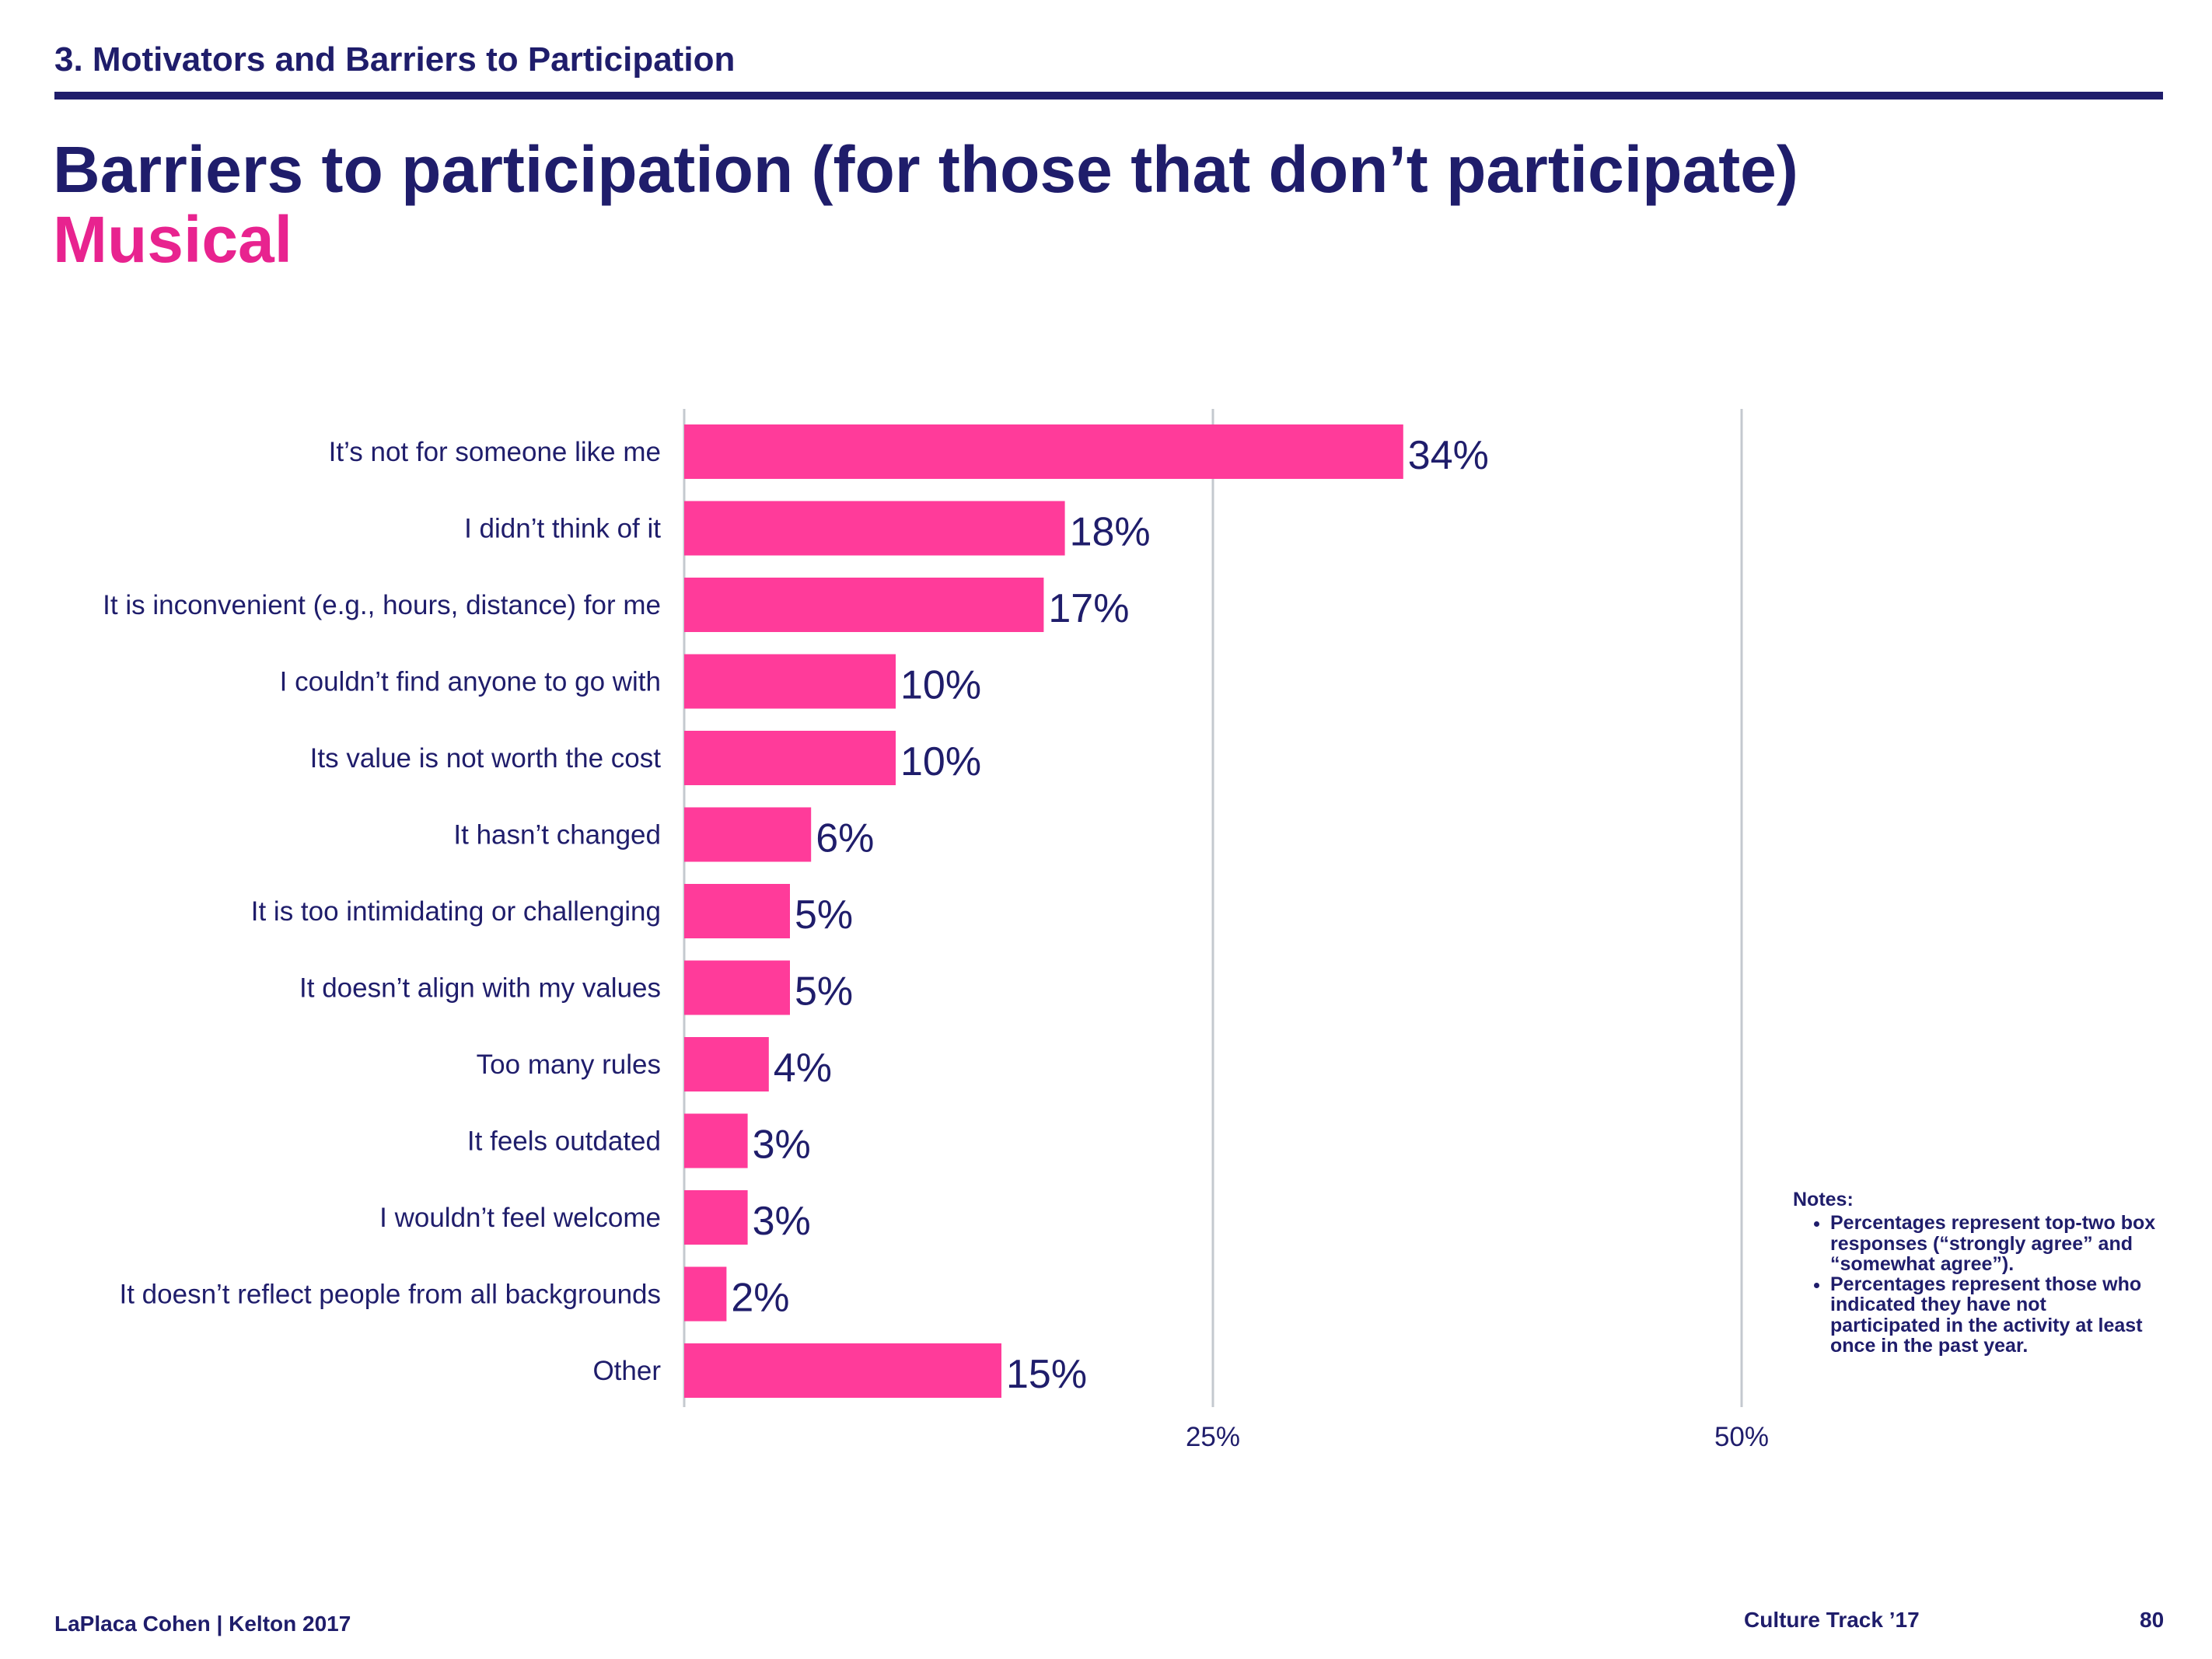  Describe the element at coordinates (1110, 532) in the screenshot. I see `data-label: 18%` at that location.